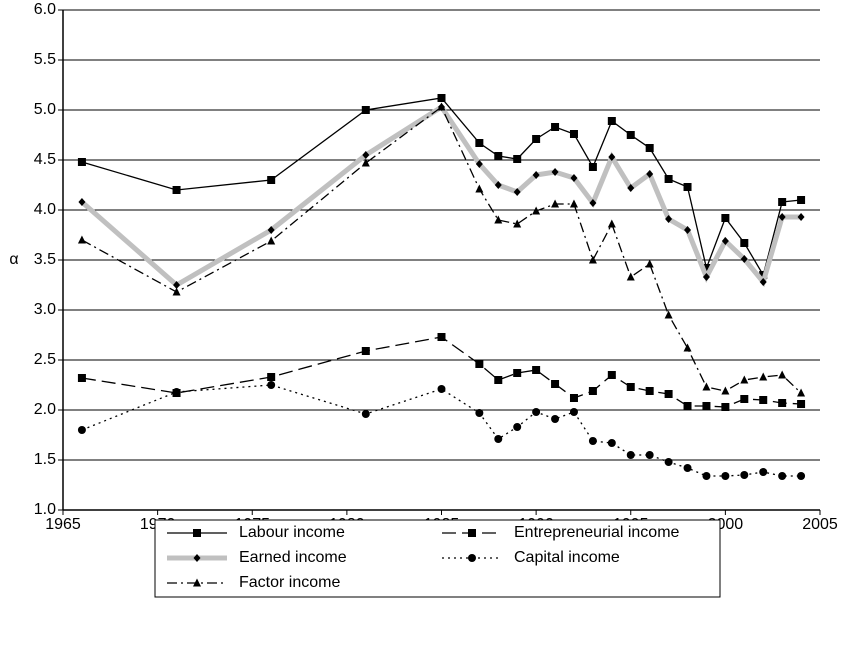 This screenshot has height=650, width=850. What do you see at coordinates (597, 532) in the screenshot?
I see `legend-label: Entrepreneurial income` at bounding box center [597, 532].